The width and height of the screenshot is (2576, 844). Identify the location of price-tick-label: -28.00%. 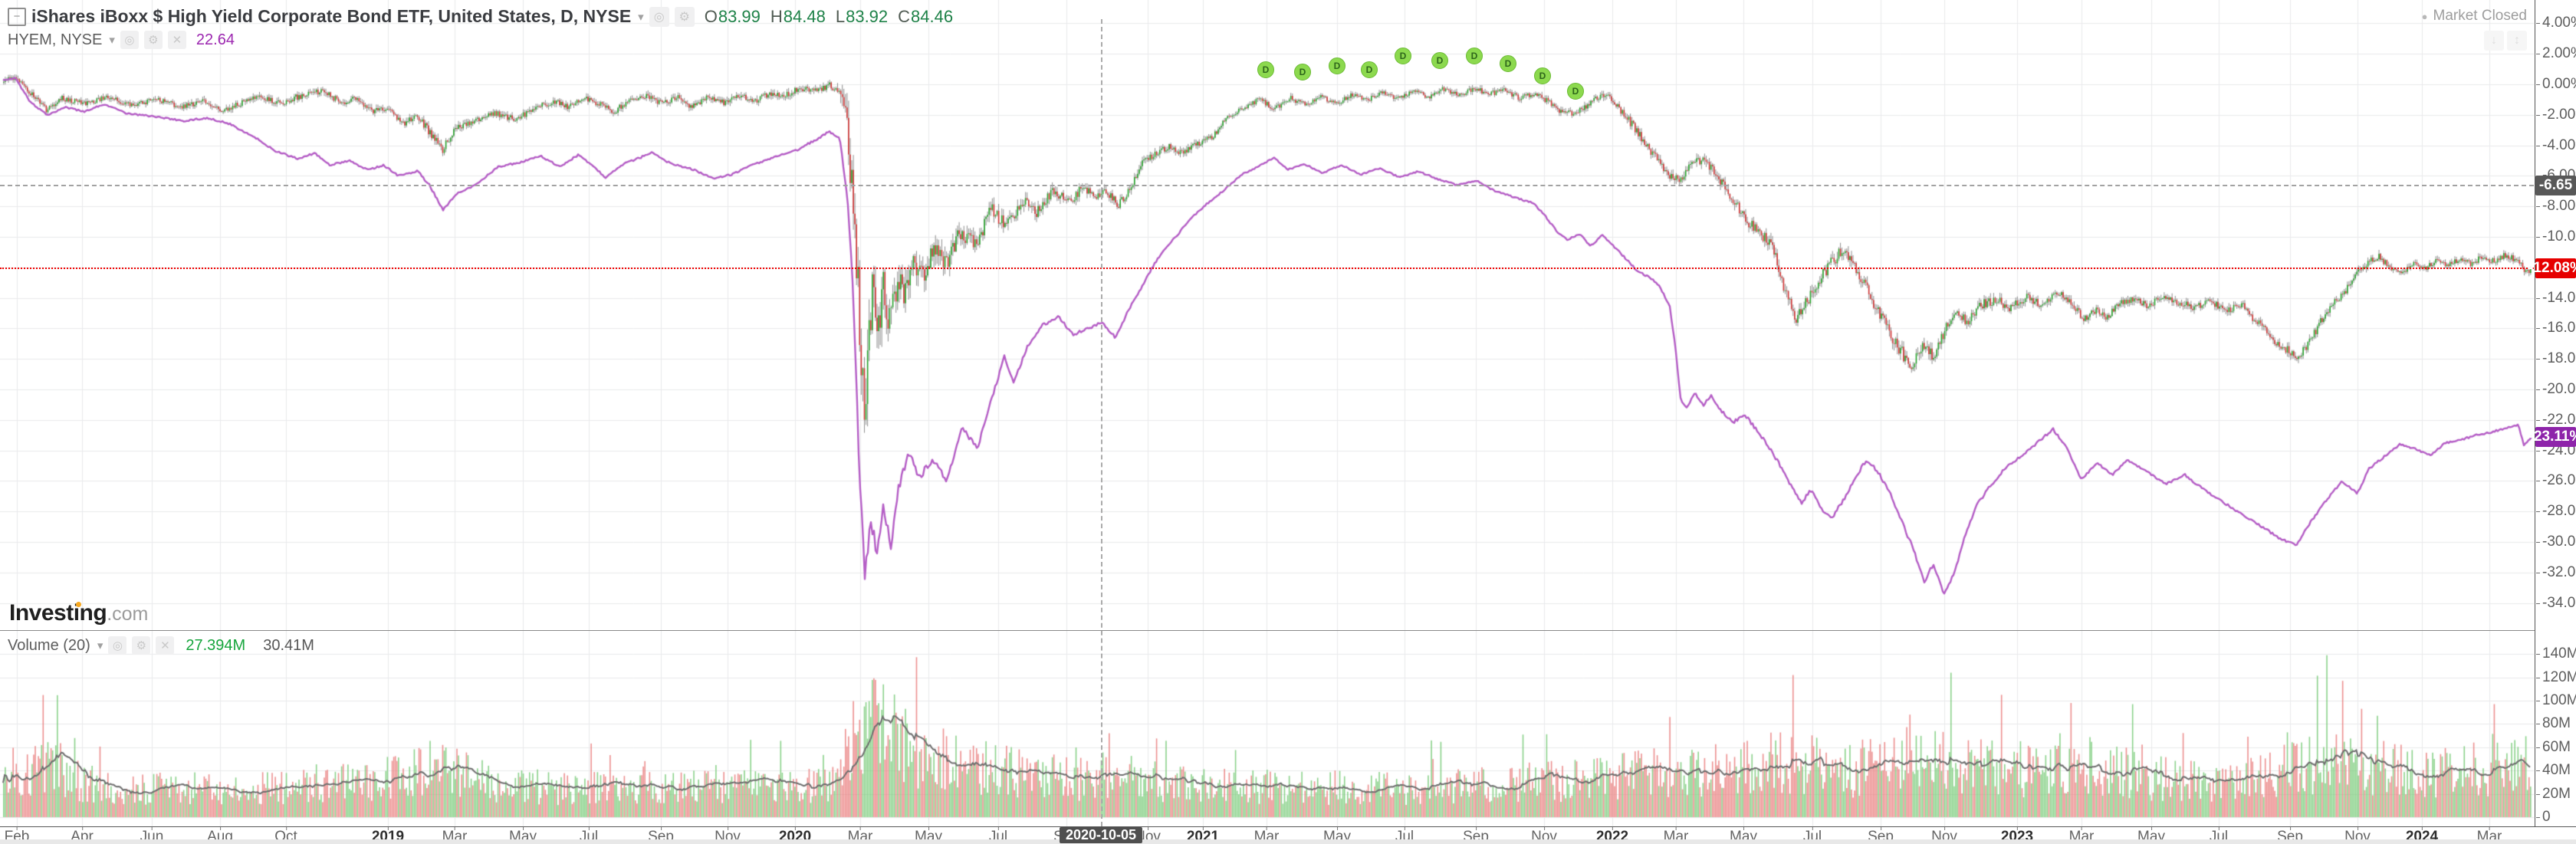
(2556, 512).